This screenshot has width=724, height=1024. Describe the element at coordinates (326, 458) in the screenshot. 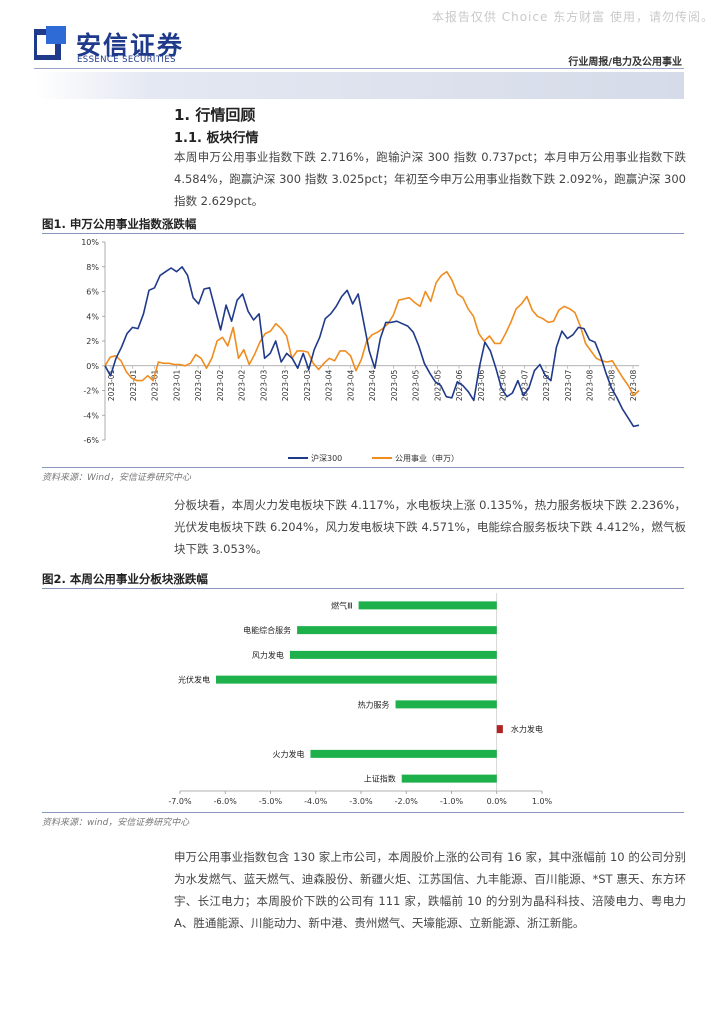

I see `legend-label: 沪深300` at that location.